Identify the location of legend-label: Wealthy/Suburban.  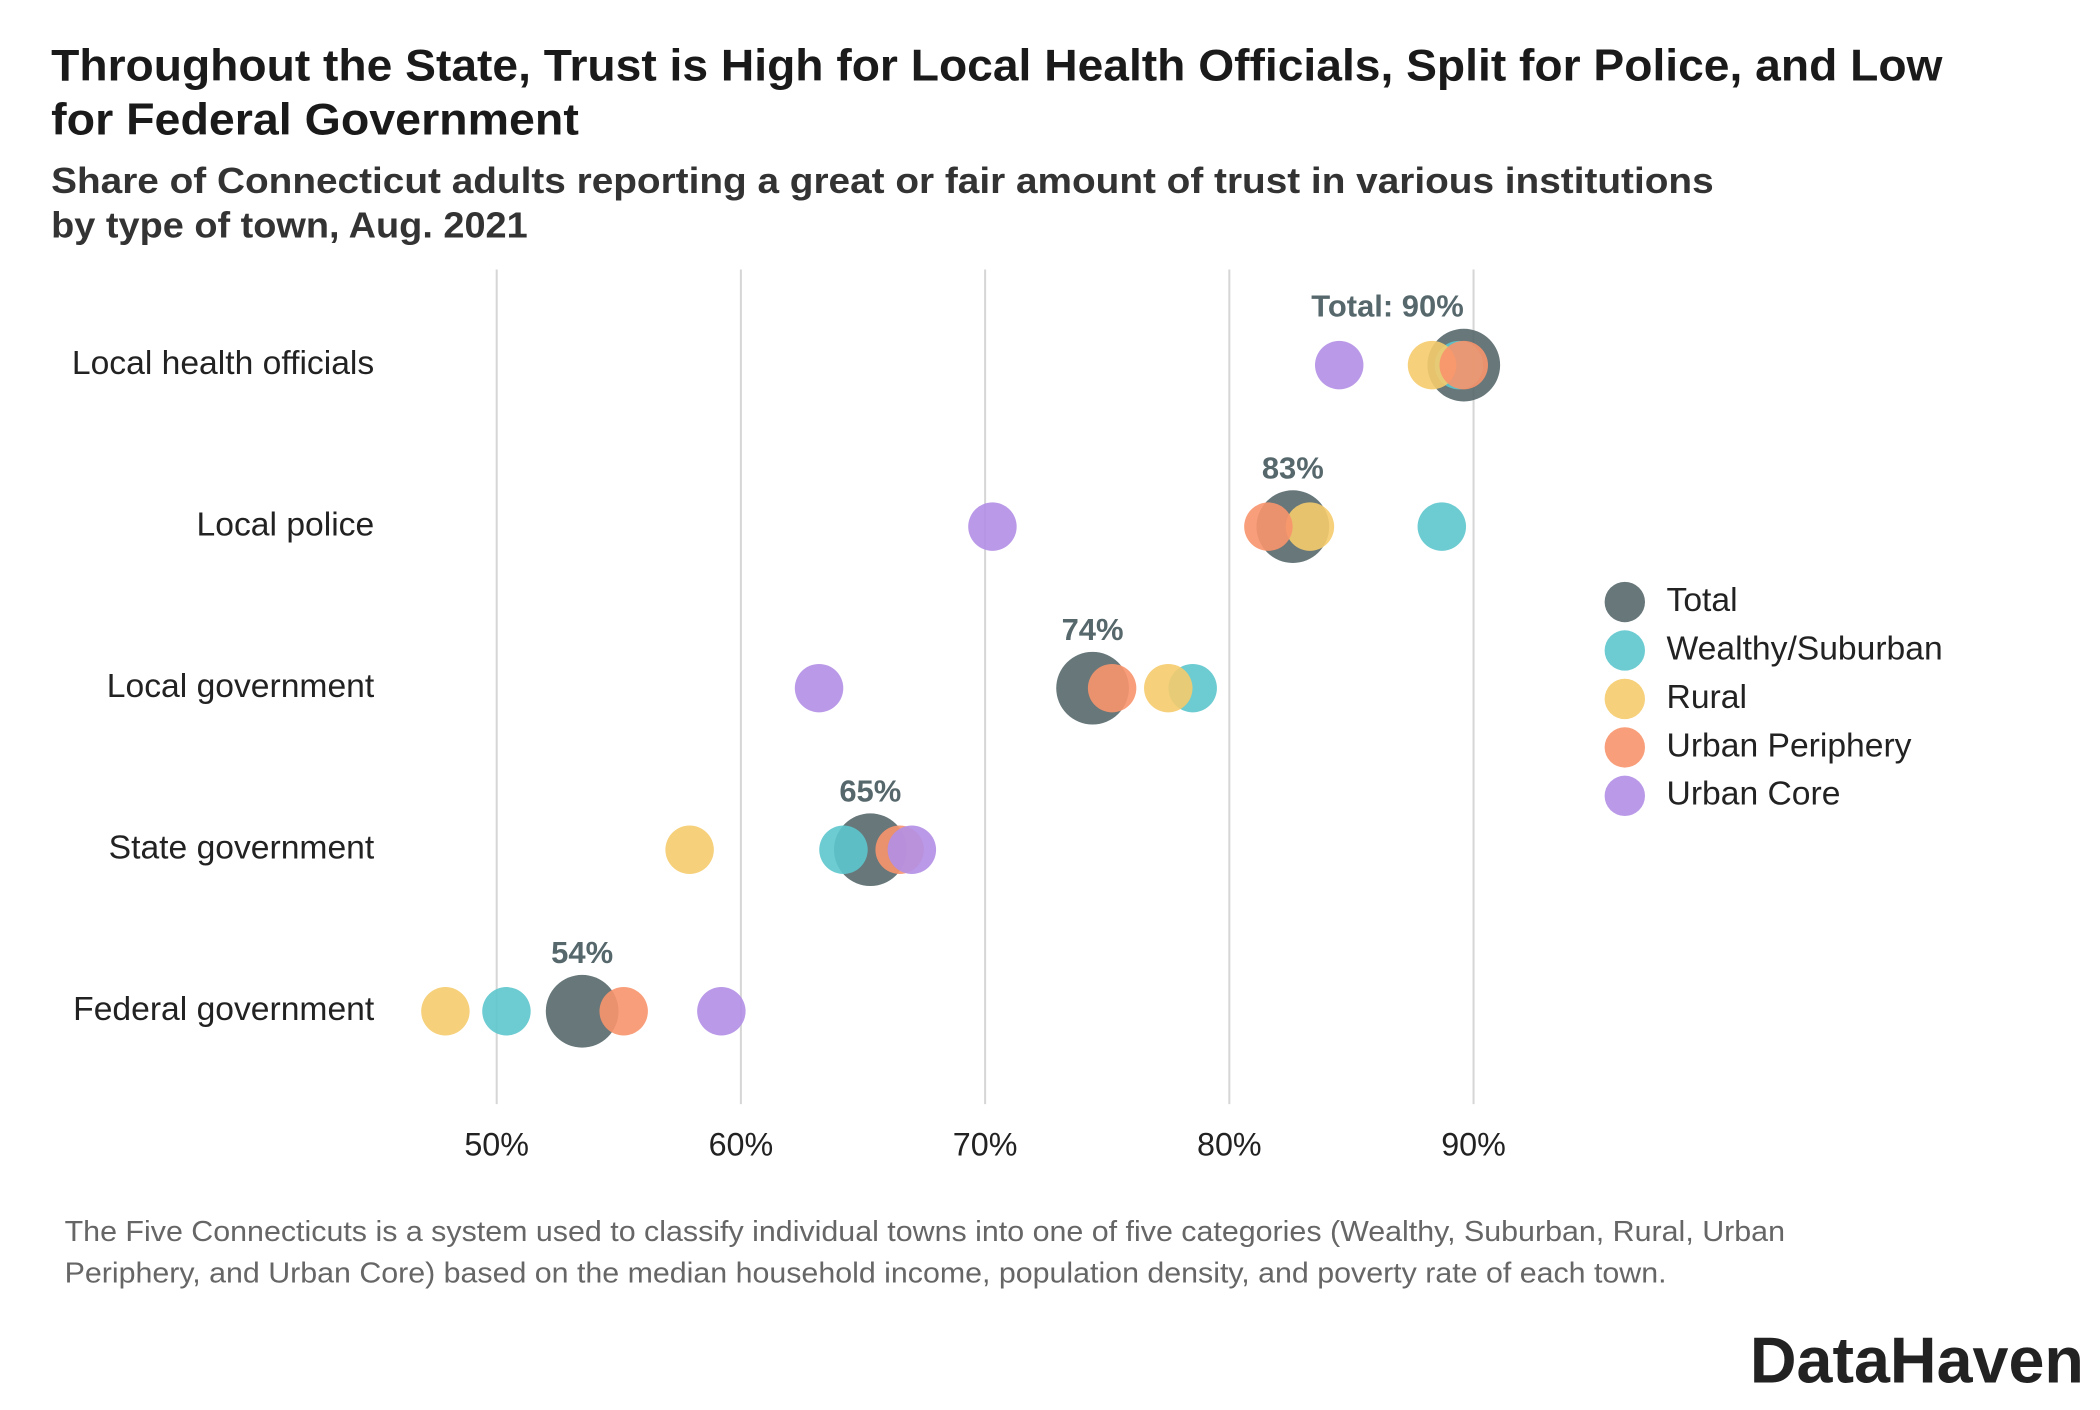
(1805, 648).